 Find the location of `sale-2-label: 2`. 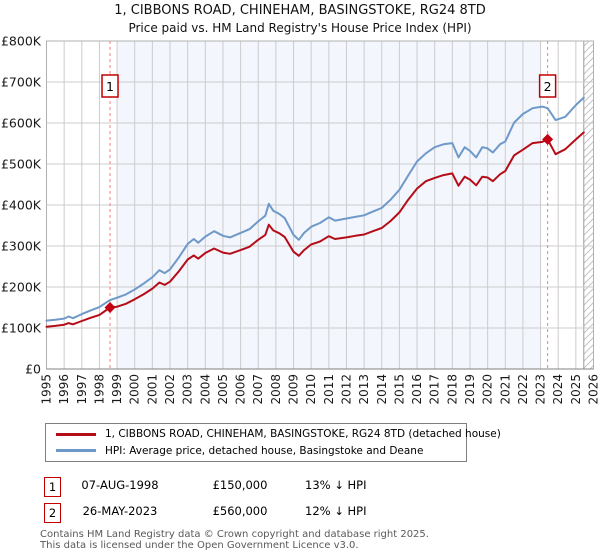

sale-2-label: 2 is located at coordinates (548, 86).